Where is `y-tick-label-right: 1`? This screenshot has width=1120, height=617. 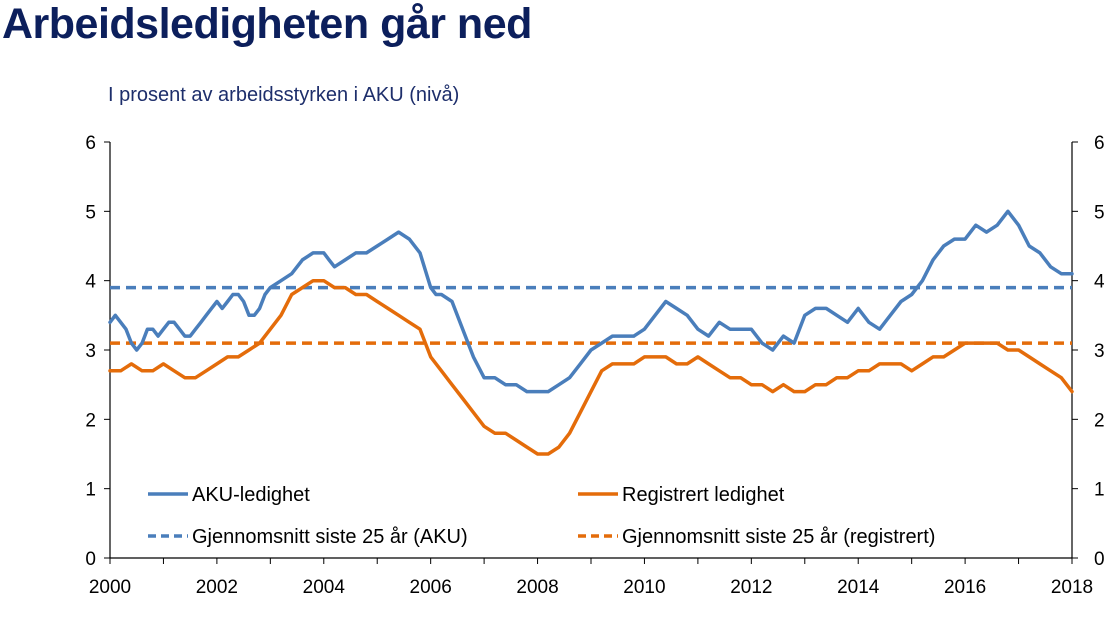
y-tick-label-right: 1 is located at coordinates (1099, 490).